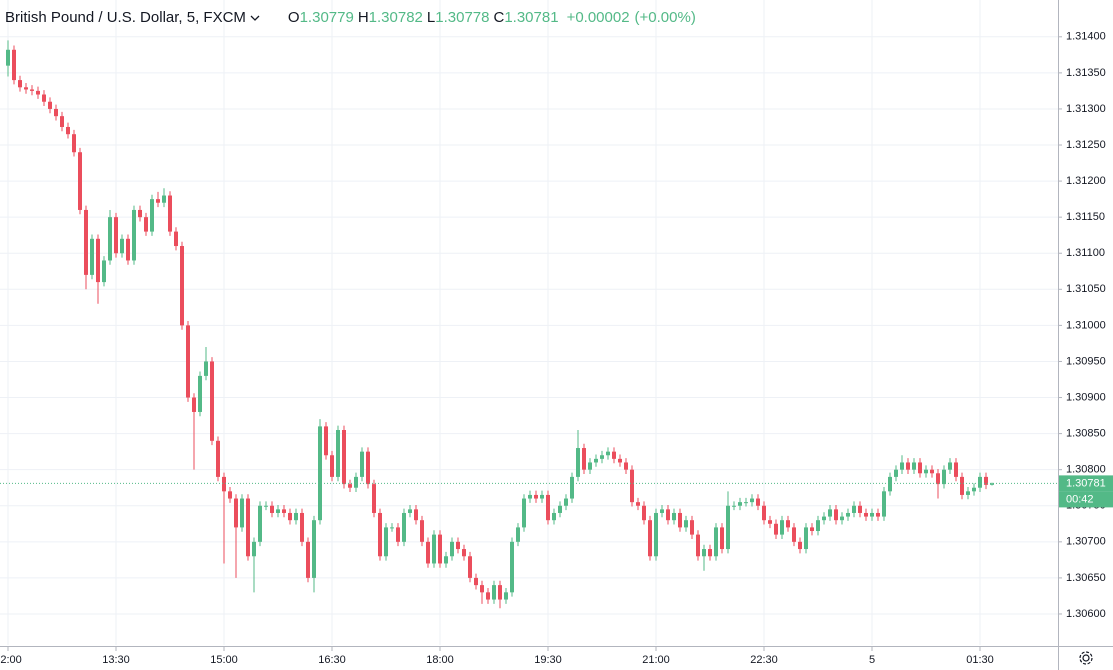  Describe the element at coordinates (1086, 325) in the screenshot. I see `y-tick-label: 1.31000` at that location.